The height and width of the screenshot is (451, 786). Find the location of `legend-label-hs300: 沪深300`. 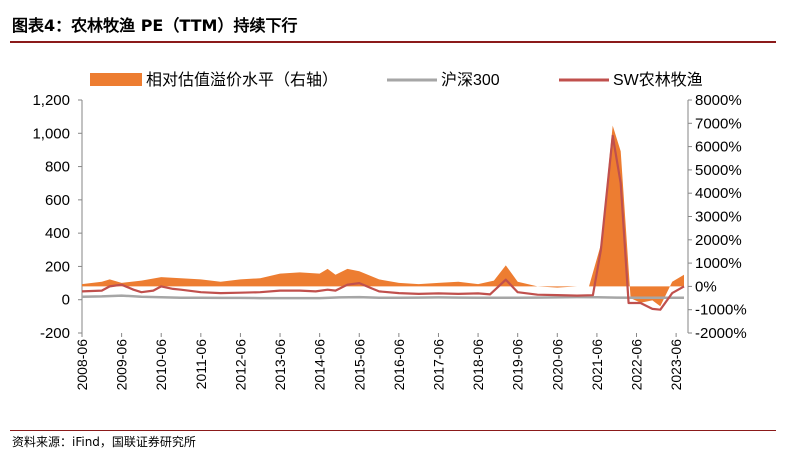

legend-label-hs300: 沪深300 is located at coordinates (470, 80).